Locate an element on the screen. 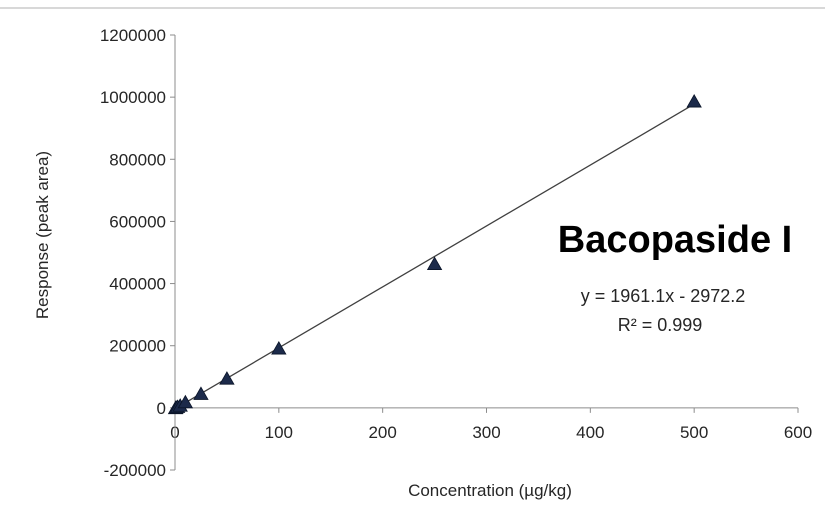  y-tick-label: -200000 is located at coordinates (135, 470).